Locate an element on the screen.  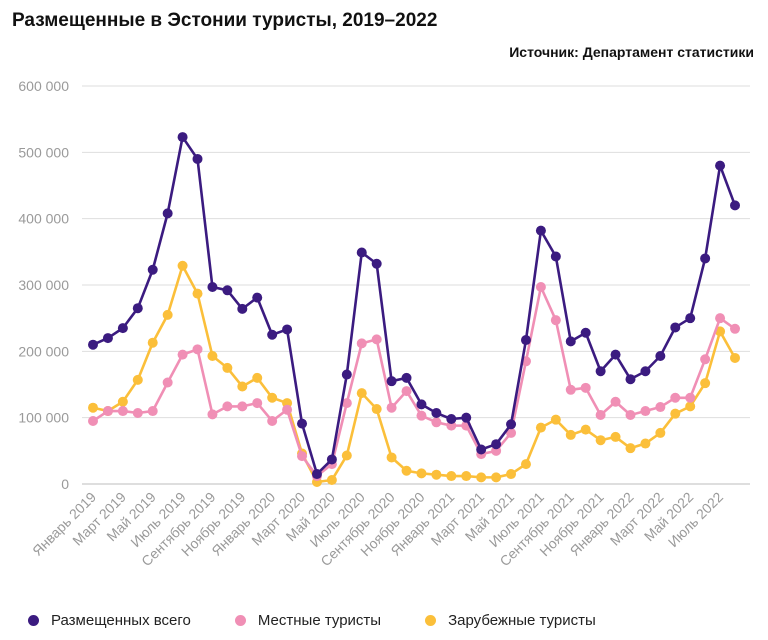
legend-item-local: Местные туристы is located at coordinates (307, 620).